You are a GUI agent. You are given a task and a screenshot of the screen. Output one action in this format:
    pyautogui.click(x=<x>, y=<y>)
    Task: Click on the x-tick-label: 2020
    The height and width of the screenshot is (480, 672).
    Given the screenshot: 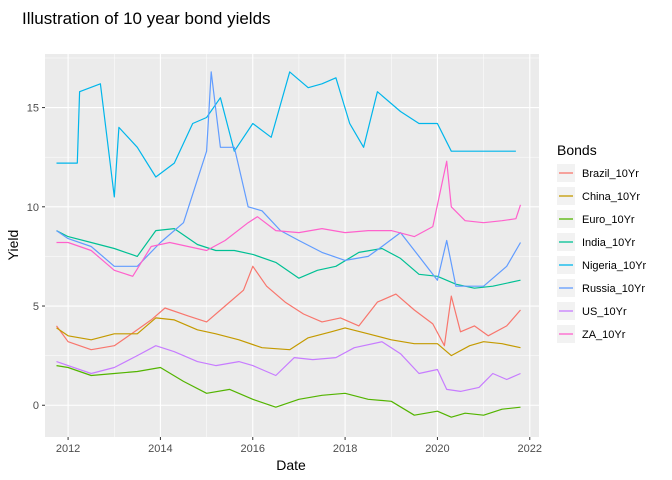 What is the action you would take?
    pyautogui.click(x=437, y=449)
    